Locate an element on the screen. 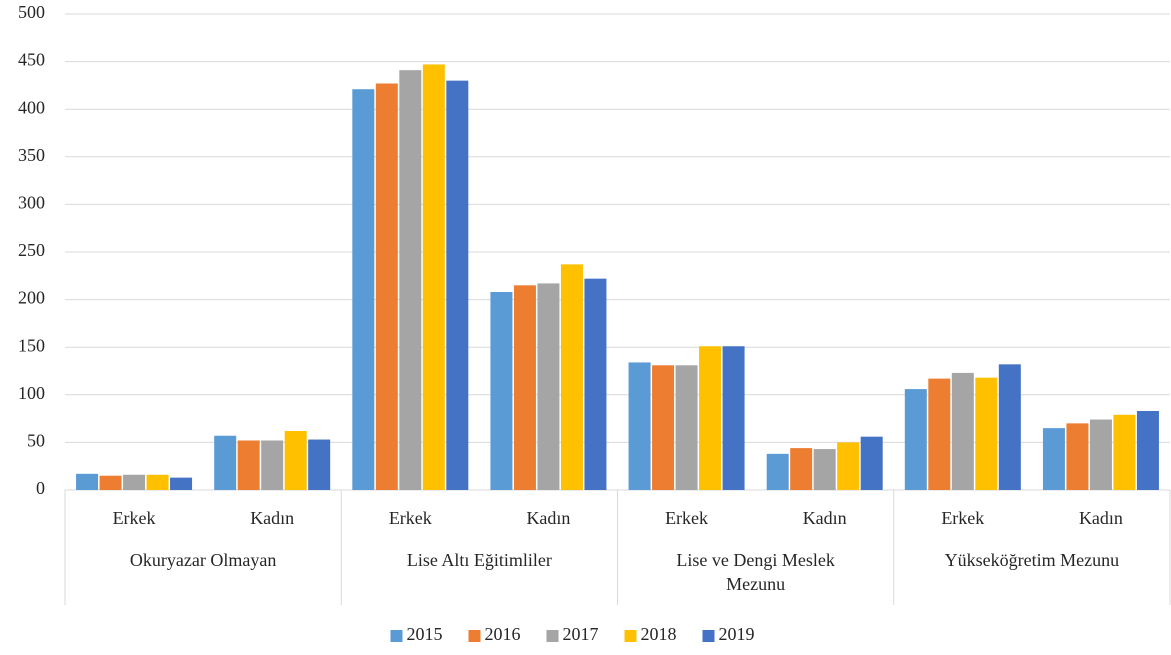  y-tick-label: 150 is located at coordinates (31, 345).